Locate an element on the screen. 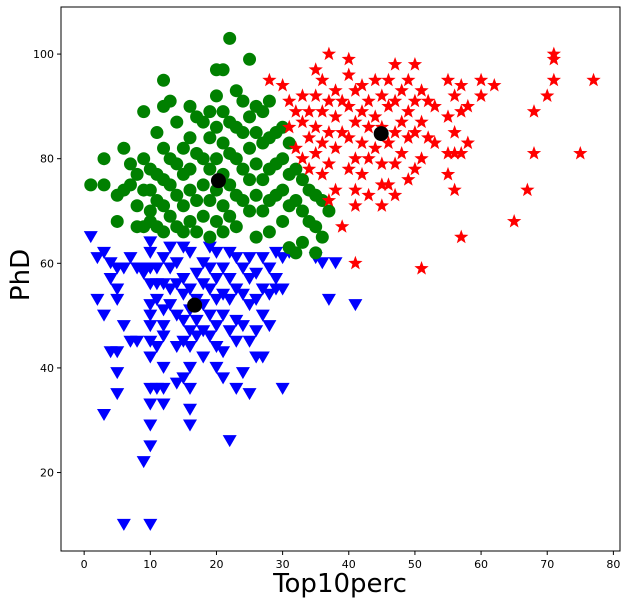 The image size is (626, 603). x-tick-label: 50 is located at coordinates (415, 564).